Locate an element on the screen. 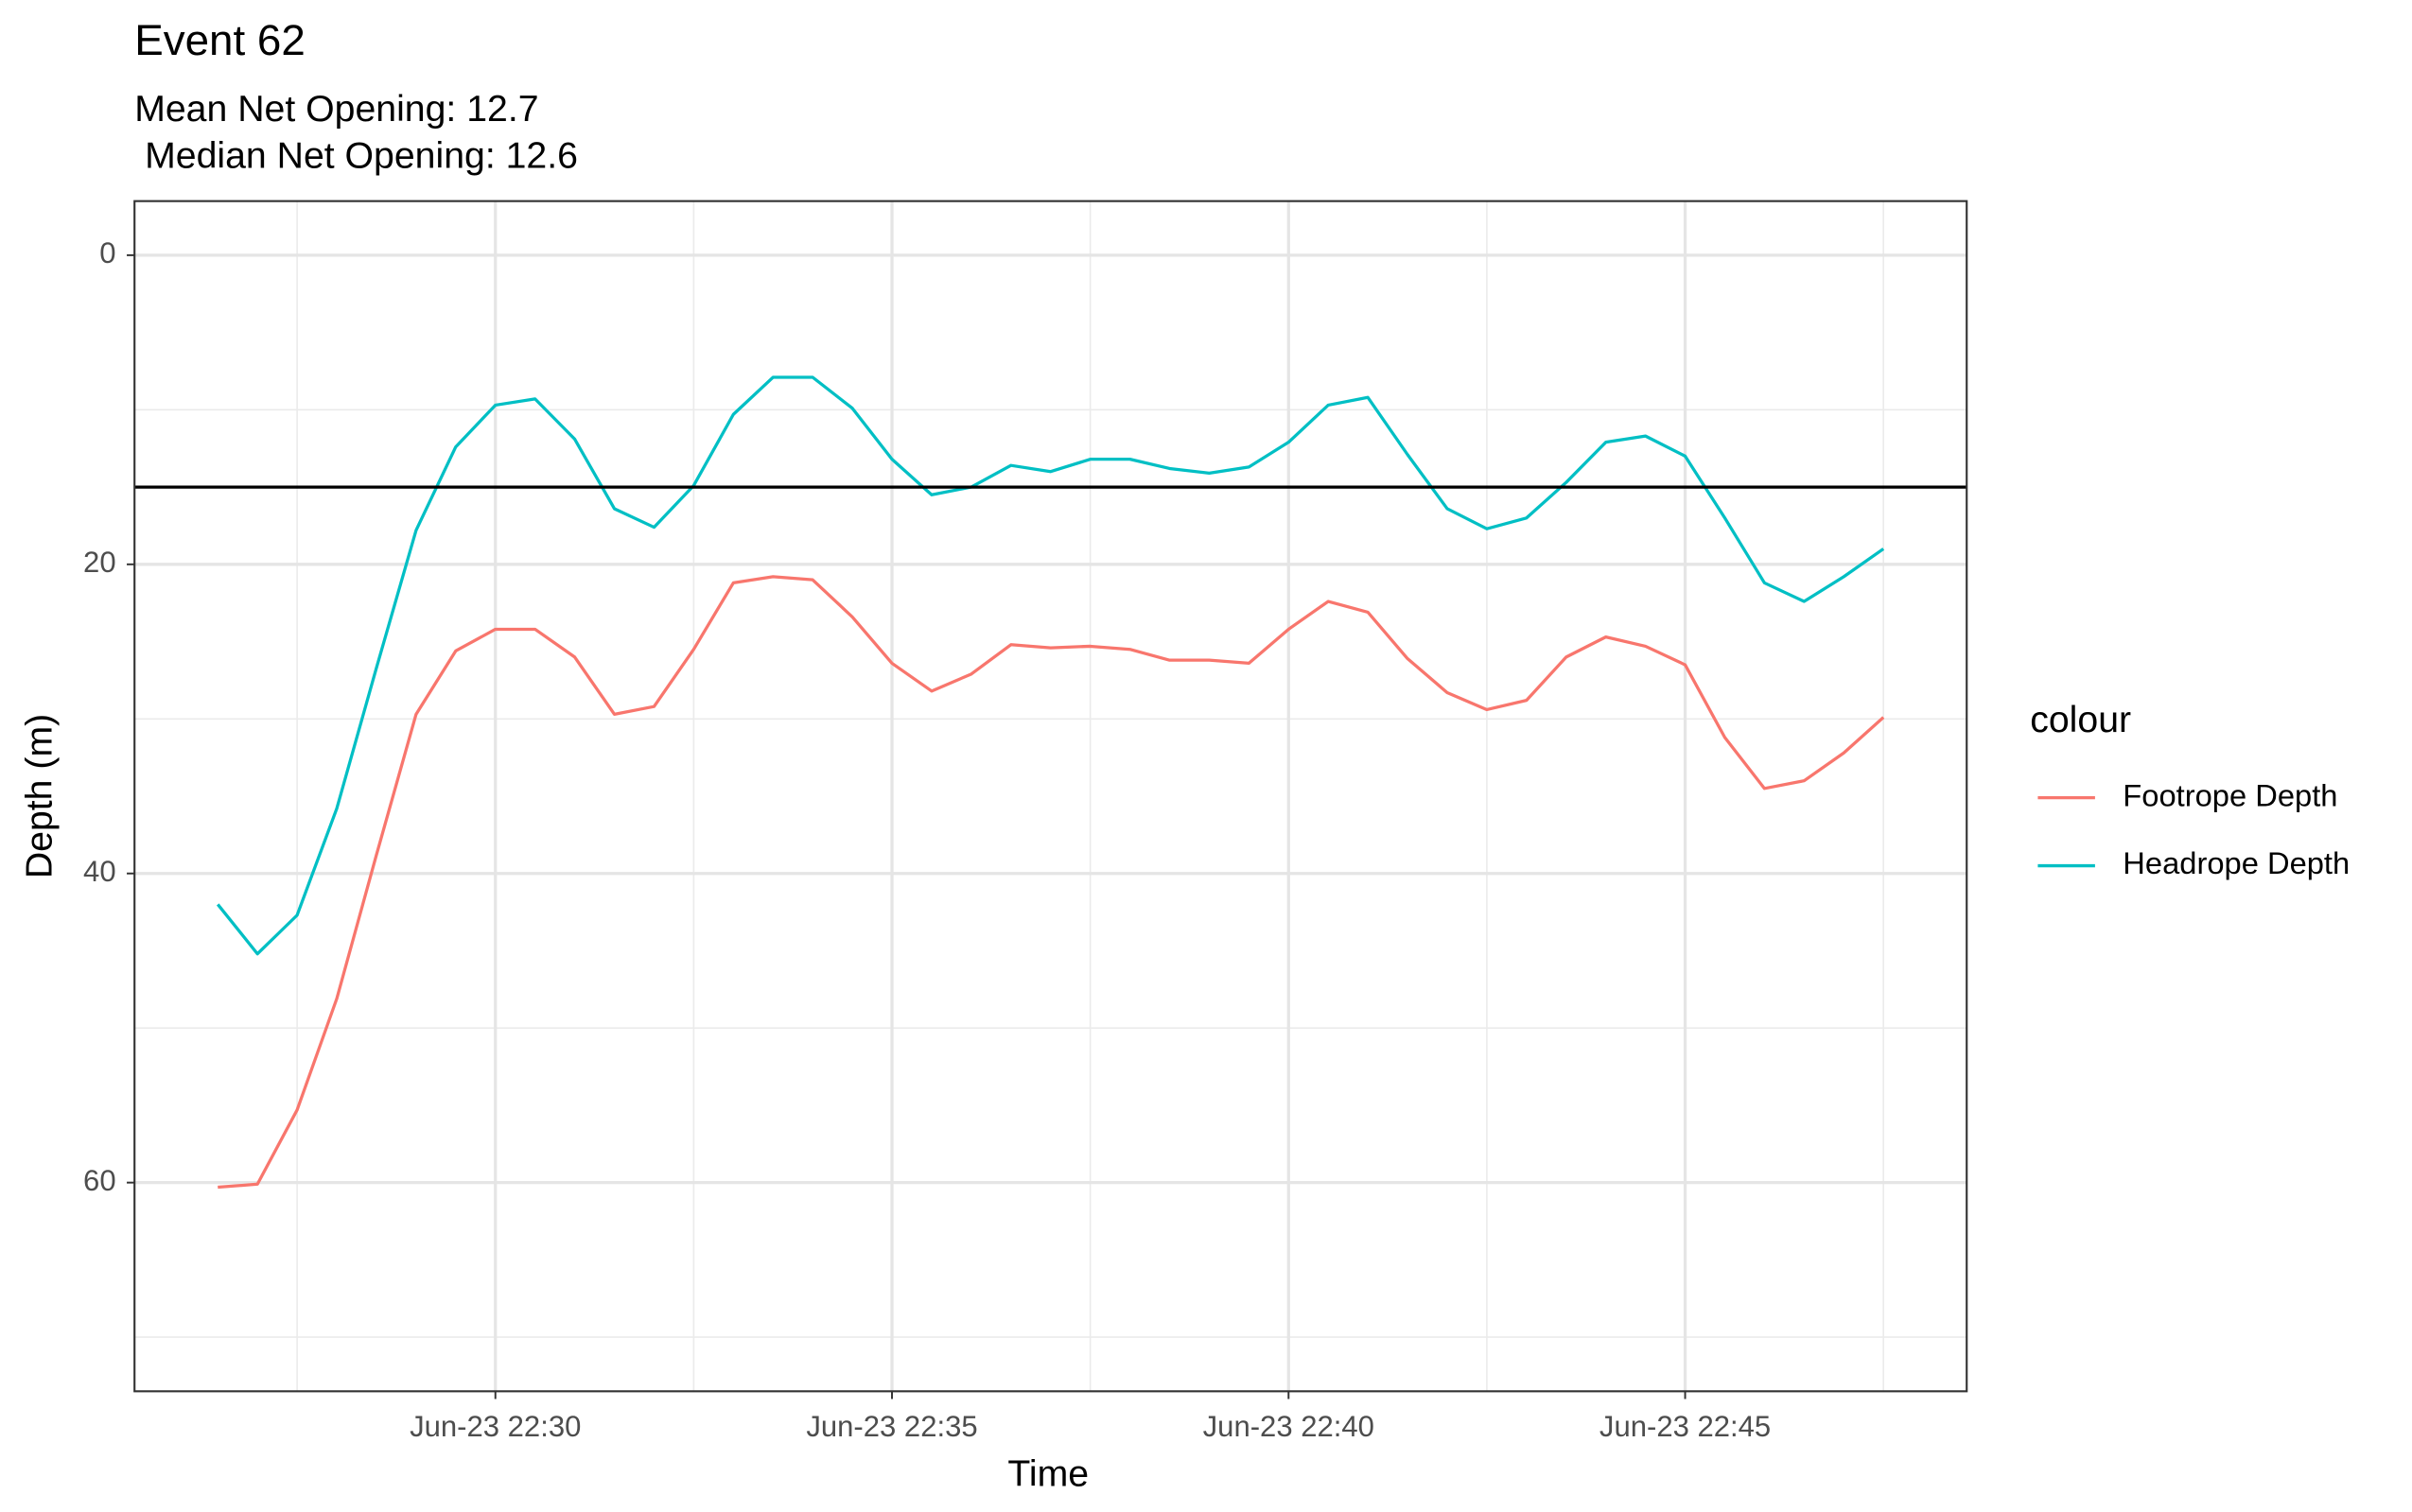  x-tick-label: Jun-23 22:35 is located at coordinates (891, 1426).